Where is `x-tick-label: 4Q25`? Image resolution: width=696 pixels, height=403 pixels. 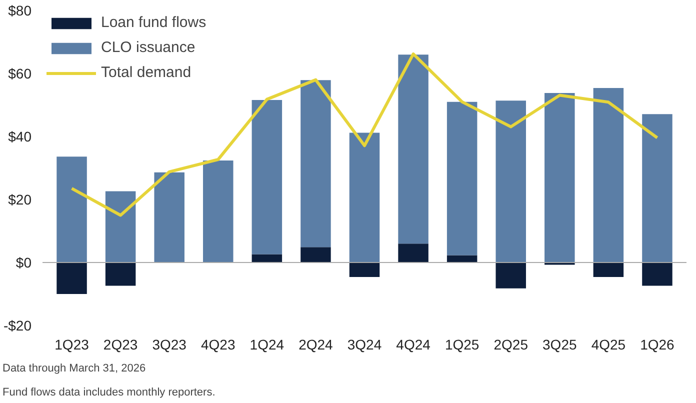
x-tick-label: 4Q25 is located at coordinates (608, 344).